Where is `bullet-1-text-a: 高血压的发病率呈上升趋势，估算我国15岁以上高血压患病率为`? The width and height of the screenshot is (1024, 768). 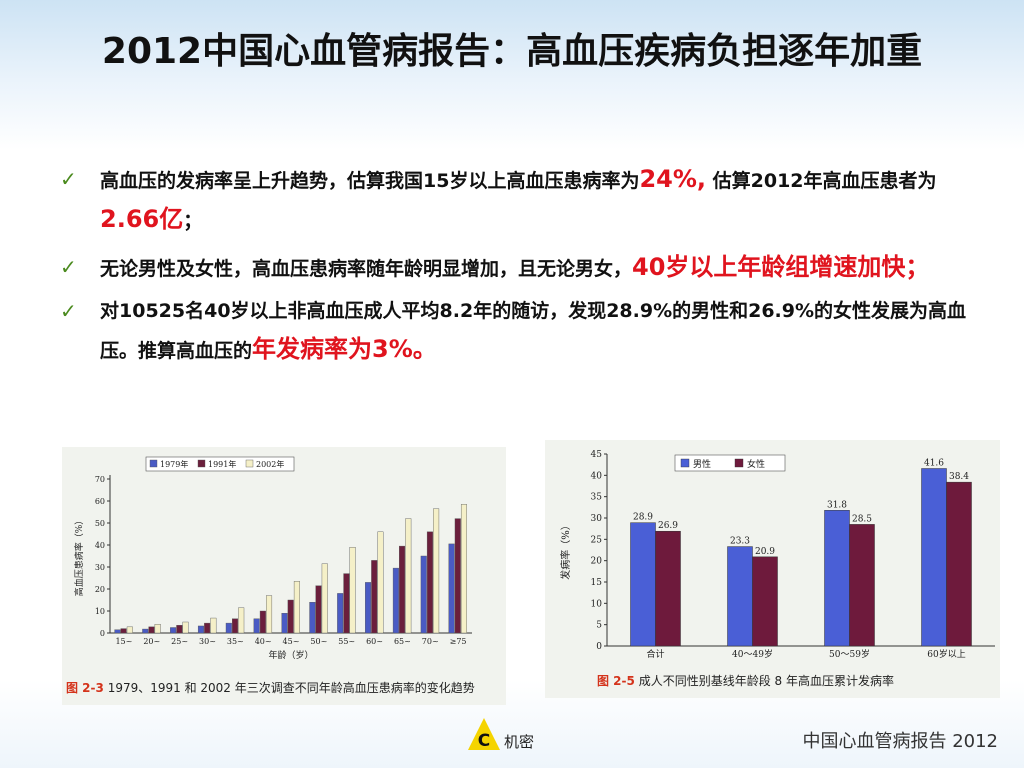 bullet-1-text-a: 高血压的发病率呈上升趋势，估算我国15岁以上高血压患病率为 is located at coordinates (370, 181).